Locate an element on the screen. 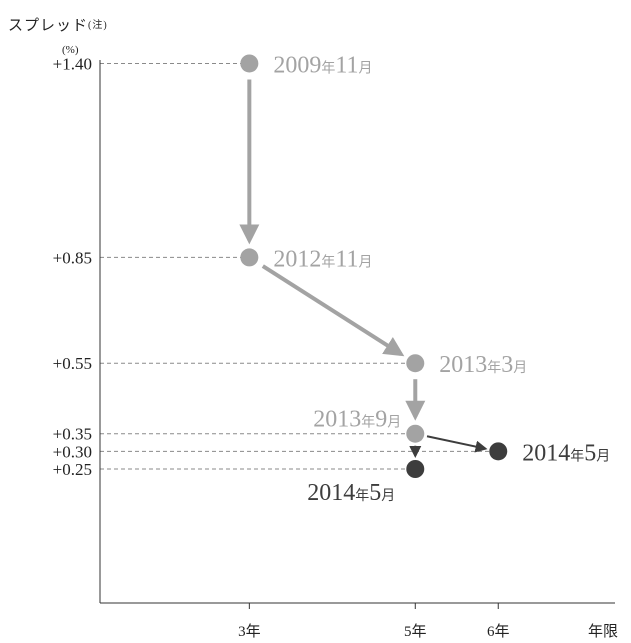  x-tick-label: 6年 is located at coordinates (498, 631).